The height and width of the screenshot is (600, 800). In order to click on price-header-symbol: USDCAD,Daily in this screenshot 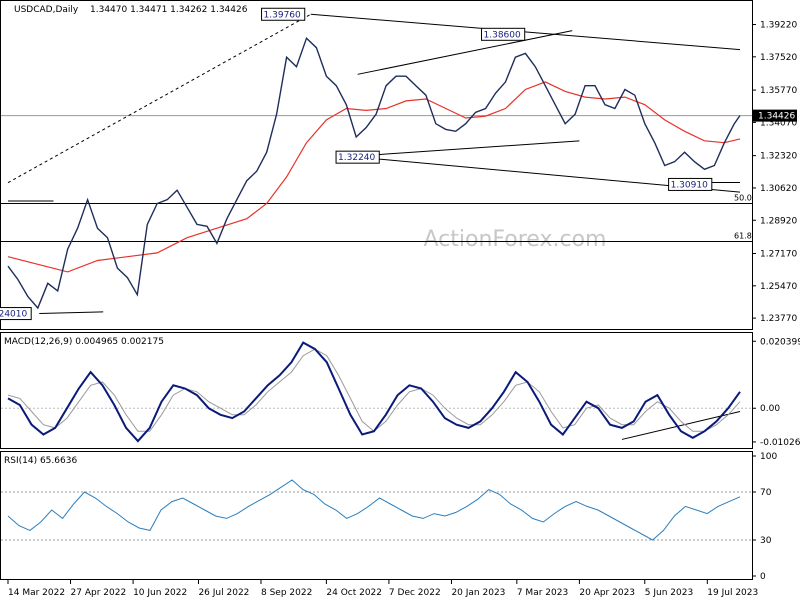, I will do `click(46, 10)`.